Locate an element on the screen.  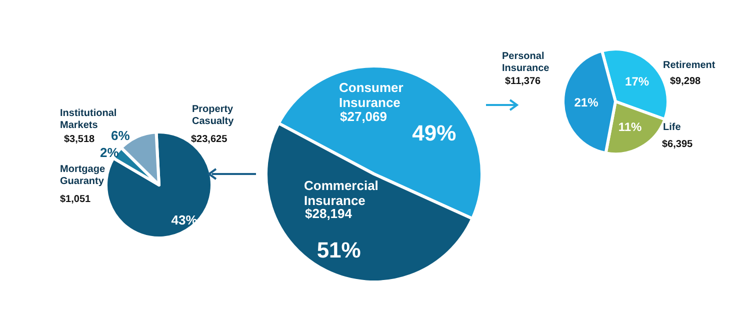
text: $11,376 is located at coordinates (523, 81).